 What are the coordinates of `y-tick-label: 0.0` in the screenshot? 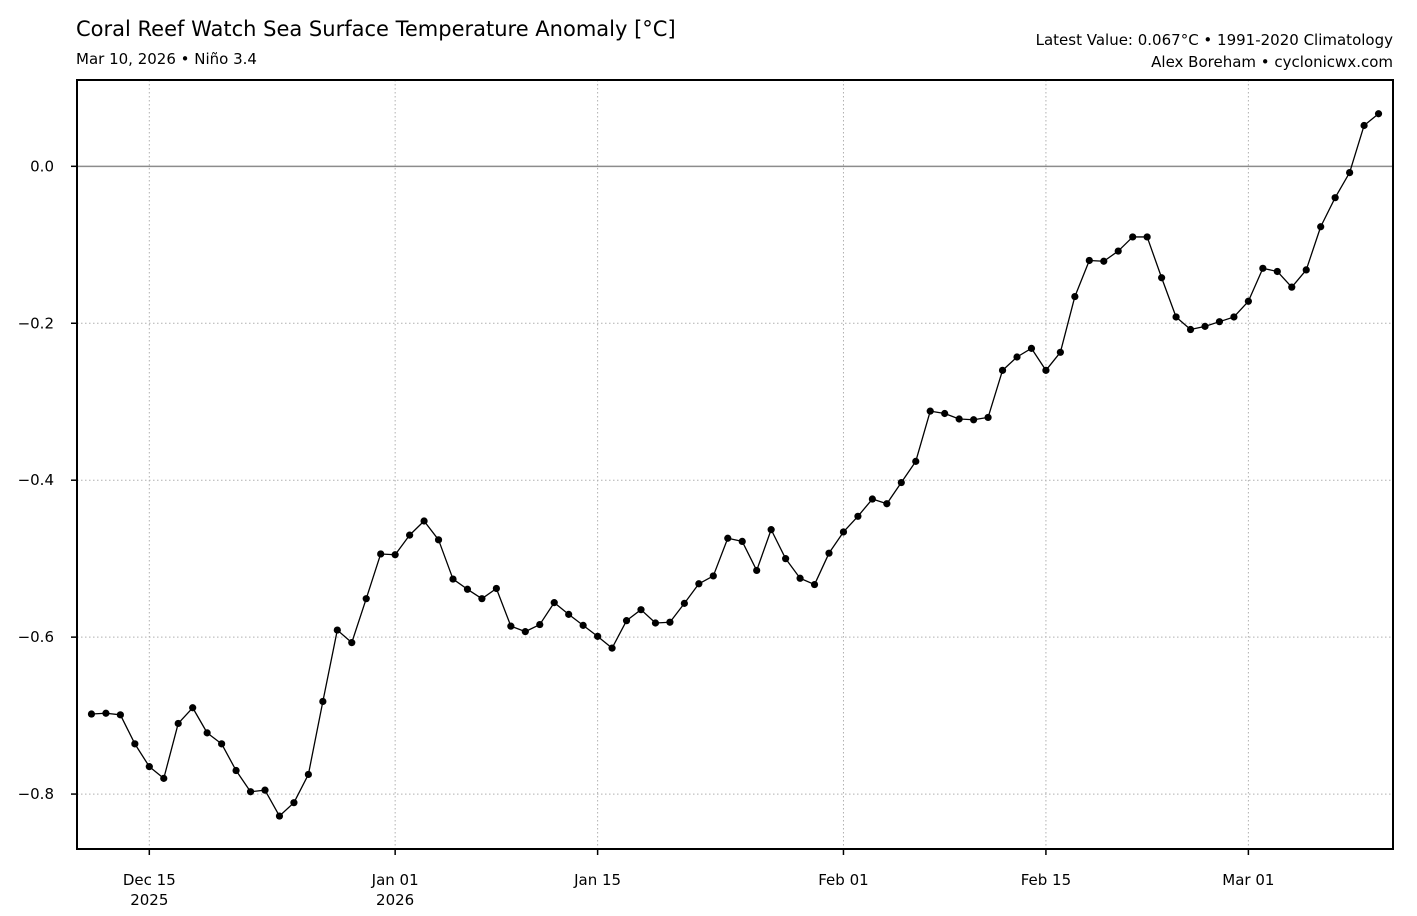 It's located at (42, 166).